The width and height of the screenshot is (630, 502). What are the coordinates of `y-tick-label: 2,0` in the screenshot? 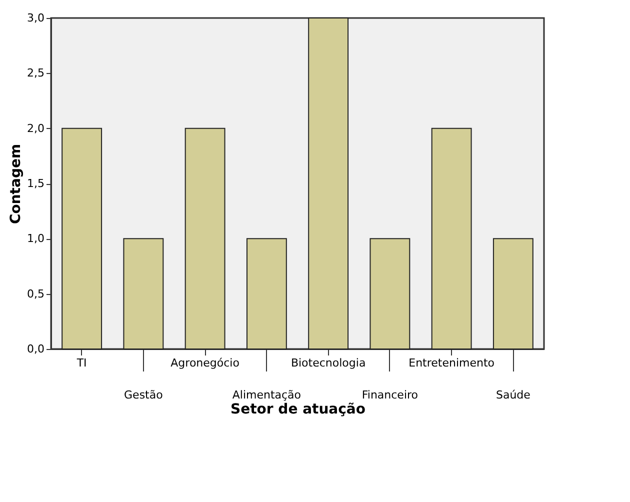 It's located at (35, 128).